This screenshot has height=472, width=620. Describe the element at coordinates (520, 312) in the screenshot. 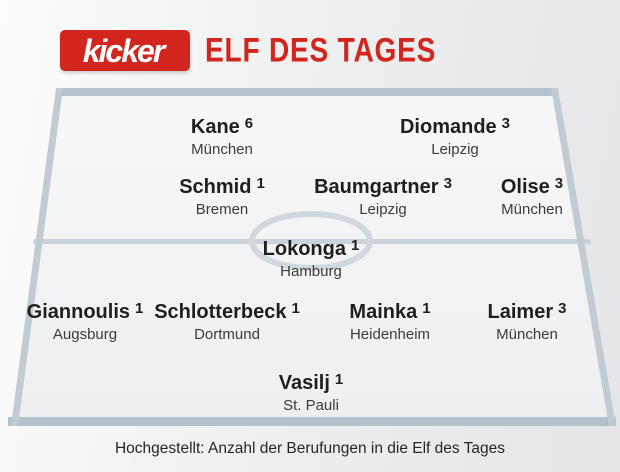

I see `player-name-label: Laimer` at that location.